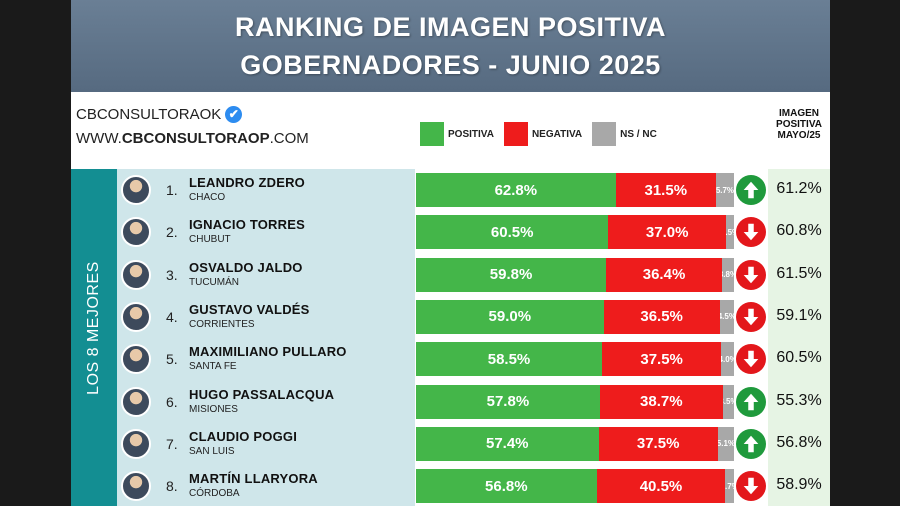 This screenshot has height=506, width=900. Describe the element at coordinates (727, 359) in the screenshot. I see `bar-segment-nsnc: 4.0%` at that location.